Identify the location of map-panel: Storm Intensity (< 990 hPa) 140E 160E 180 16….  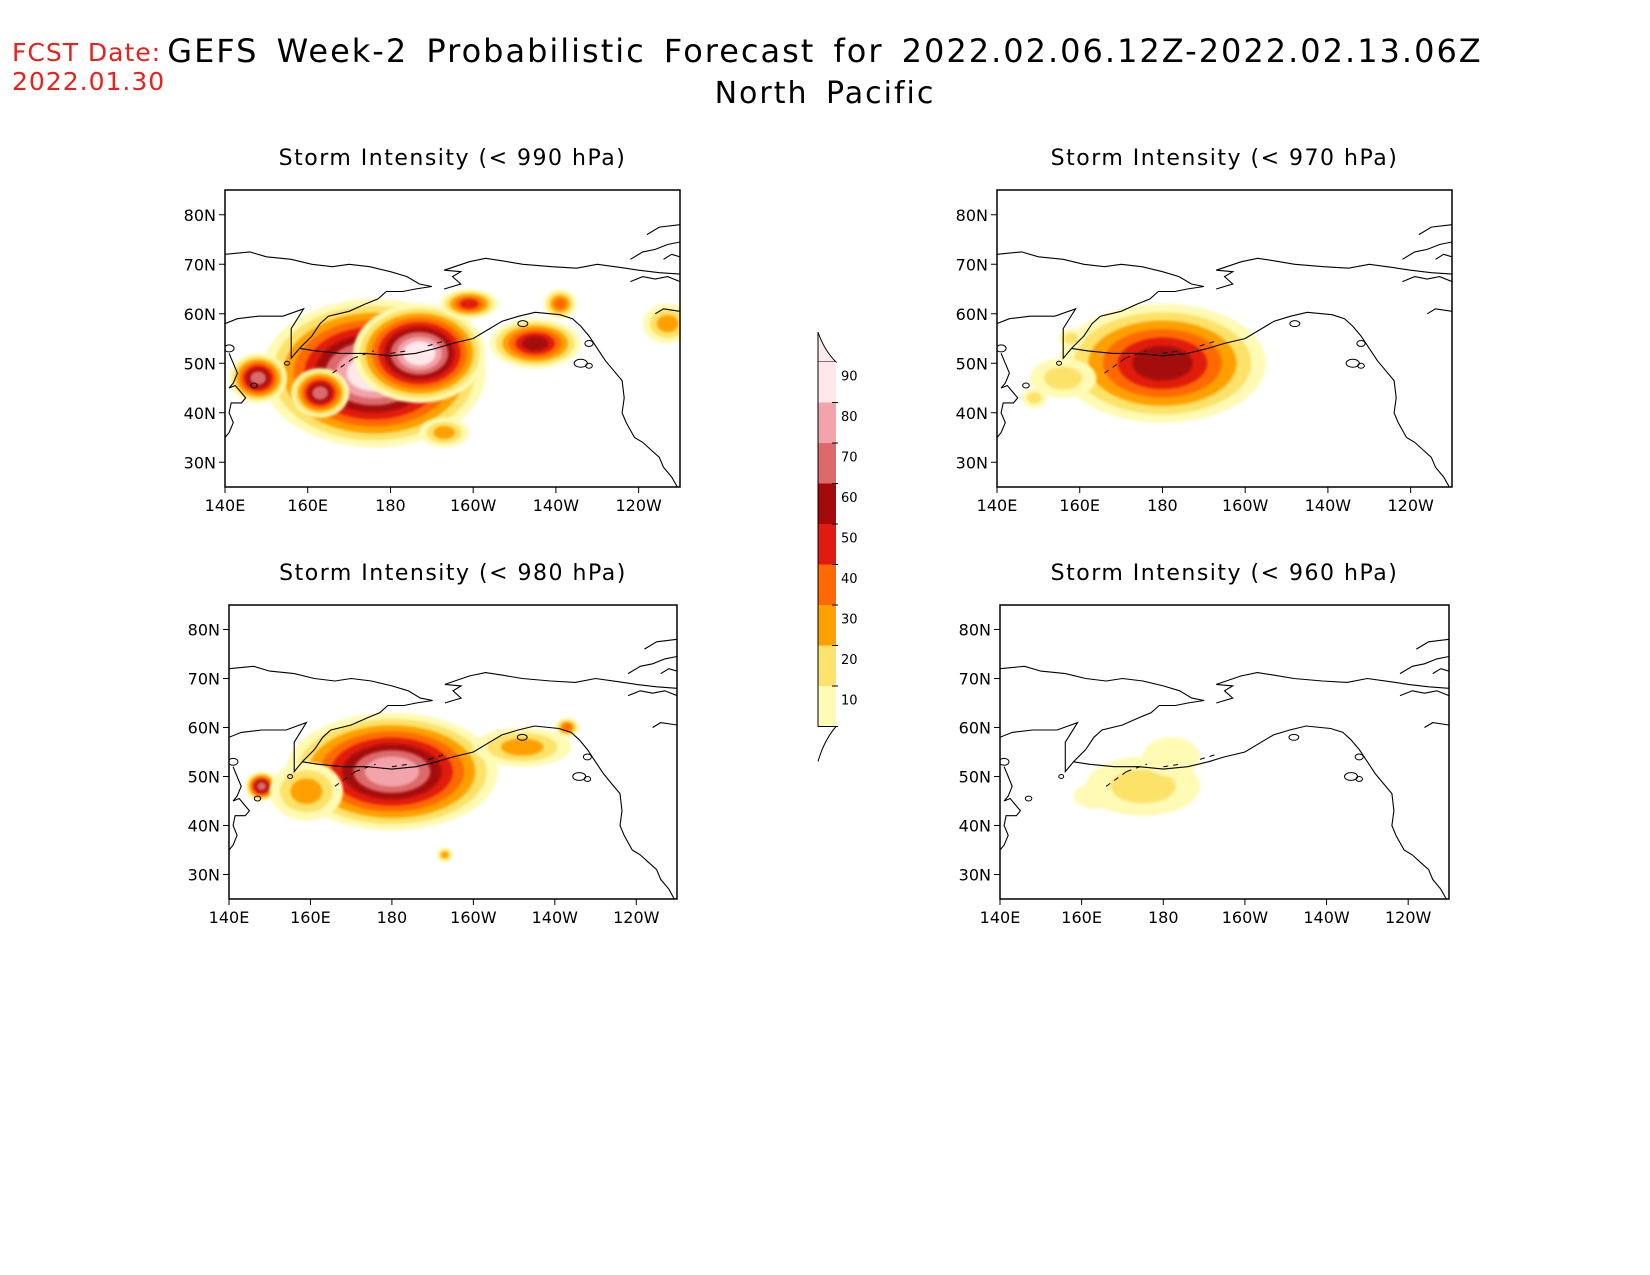
(432, 330).